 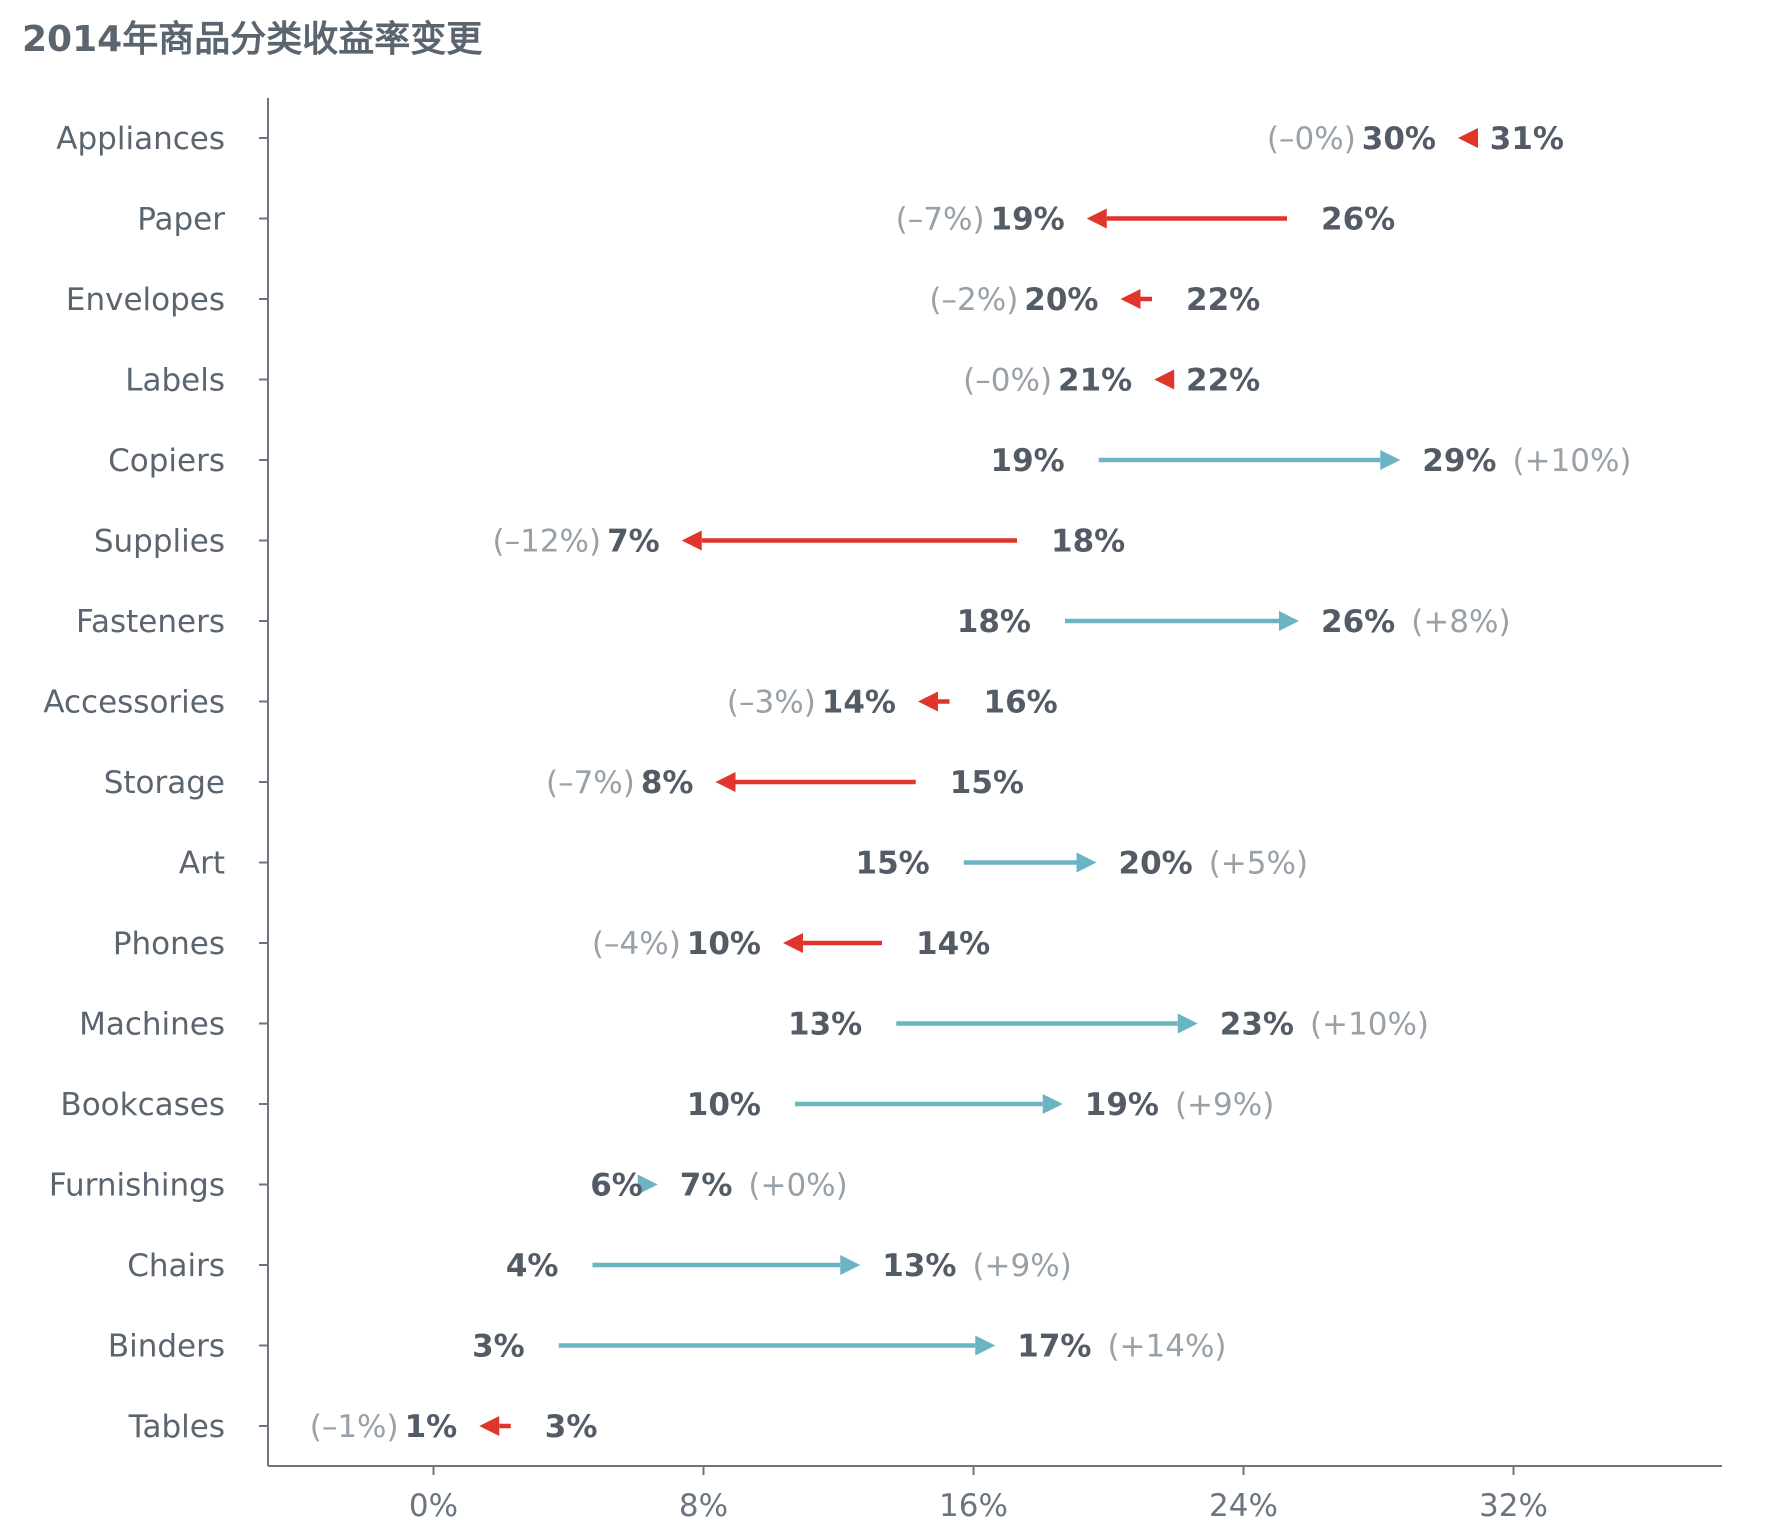 What do you see at coordinates (169, 944) in the screenshot?
I see `category-label: Phones` at bounding box center [169, 944].